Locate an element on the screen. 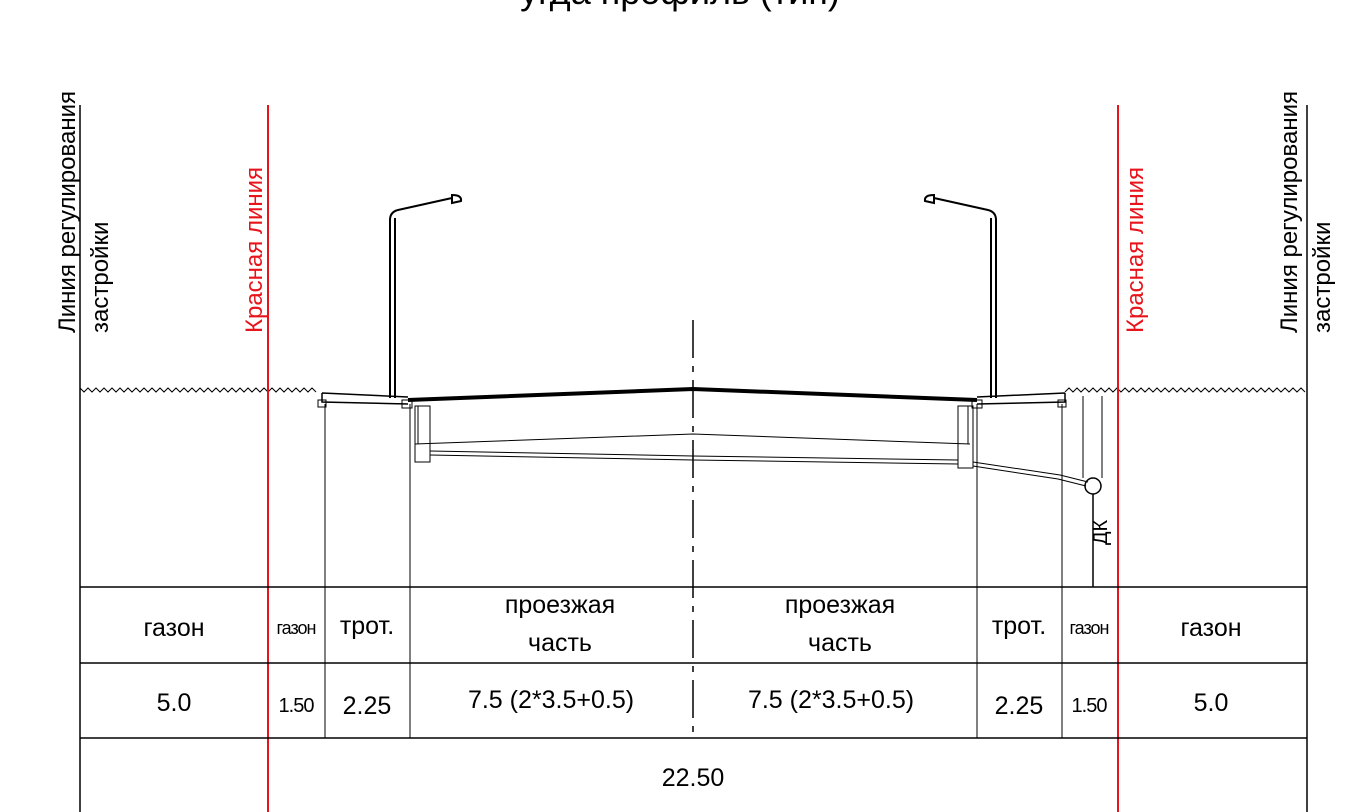 The width and height of the screenshot is (1361, 812). ground-surface-right is located at coordinates (1185, 390).